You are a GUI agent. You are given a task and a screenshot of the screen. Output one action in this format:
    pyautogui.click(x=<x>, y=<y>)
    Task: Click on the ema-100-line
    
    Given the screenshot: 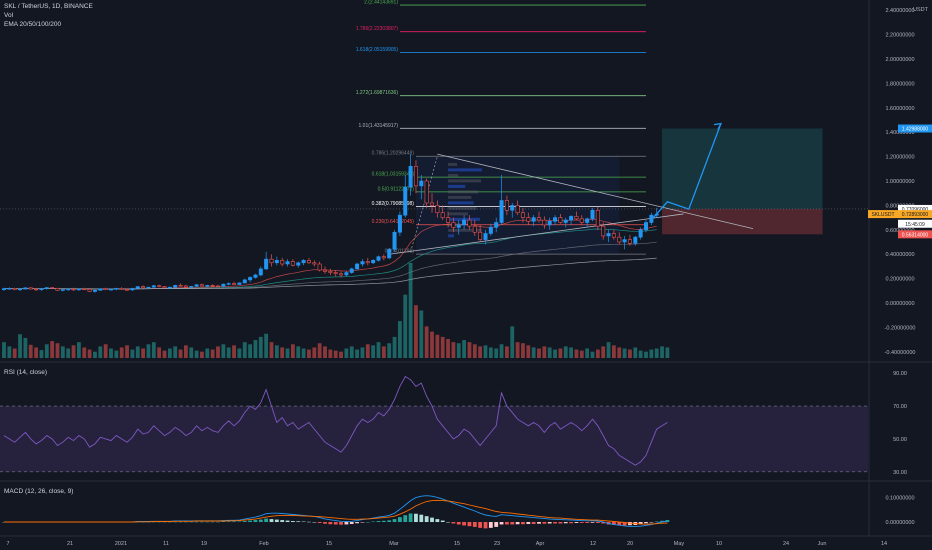 What is the action you would take?
    pyautogui.click(x=330, y=265)
    